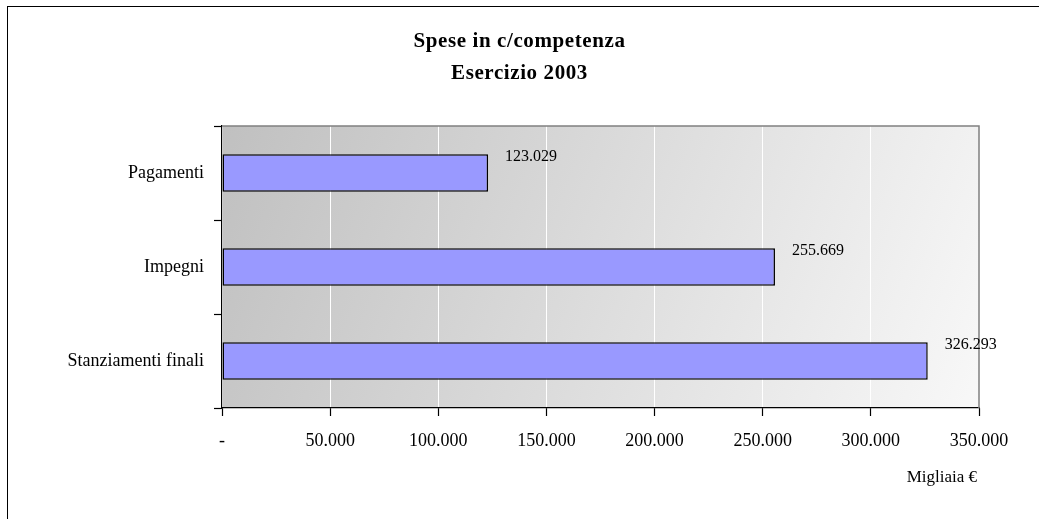 The height and width of the screenshot is (519, 1039). I want to click on chart-title: Spese in c/competenza, so click(519, 40).